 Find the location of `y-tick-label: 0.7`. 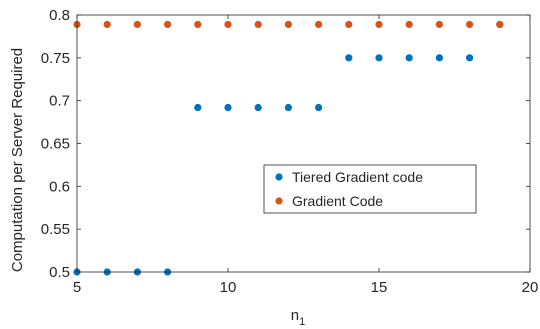

y-tick-label: 0.7 is located at coordinates (59, 101).